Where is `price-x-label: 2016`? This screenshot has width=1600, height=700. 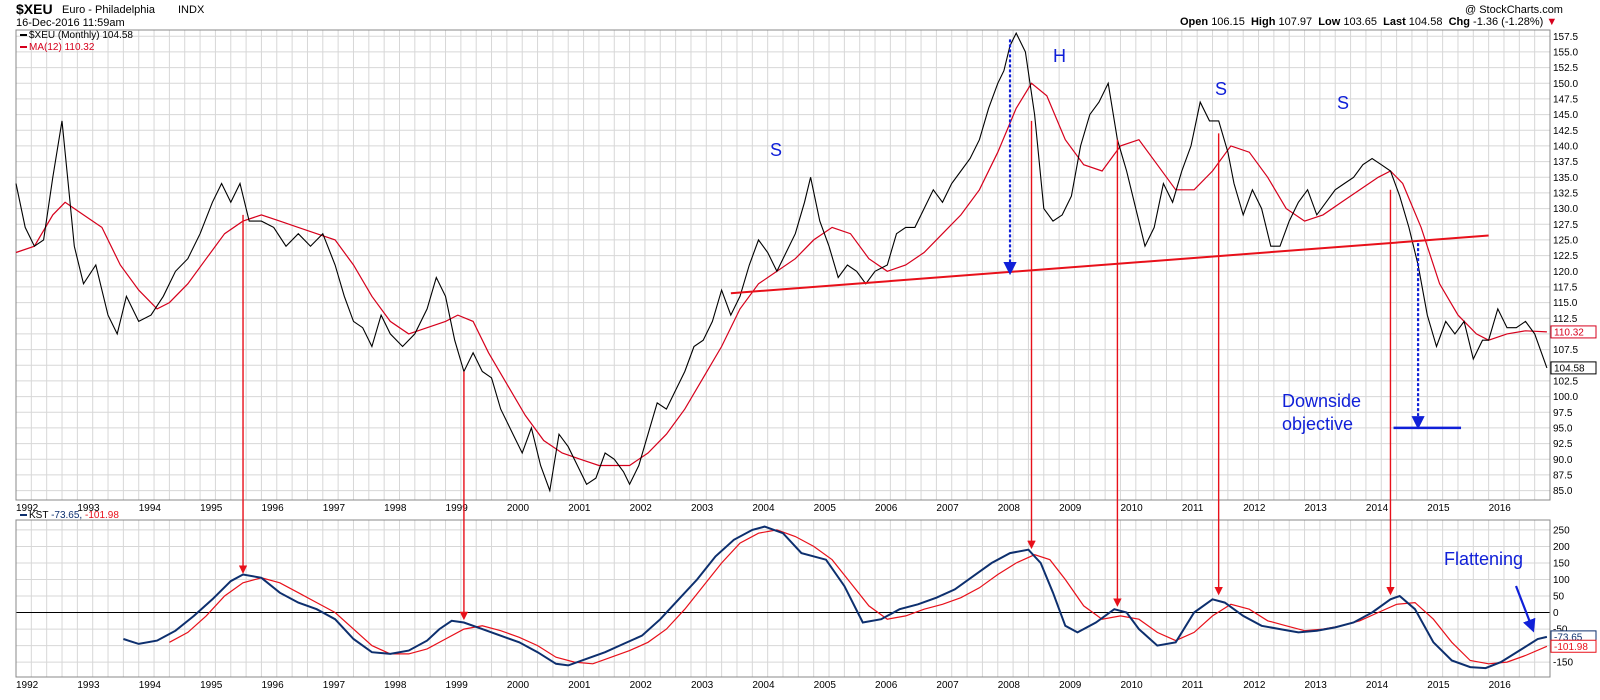 price-x-label: 2016 is located at coordinates (1500, 508).